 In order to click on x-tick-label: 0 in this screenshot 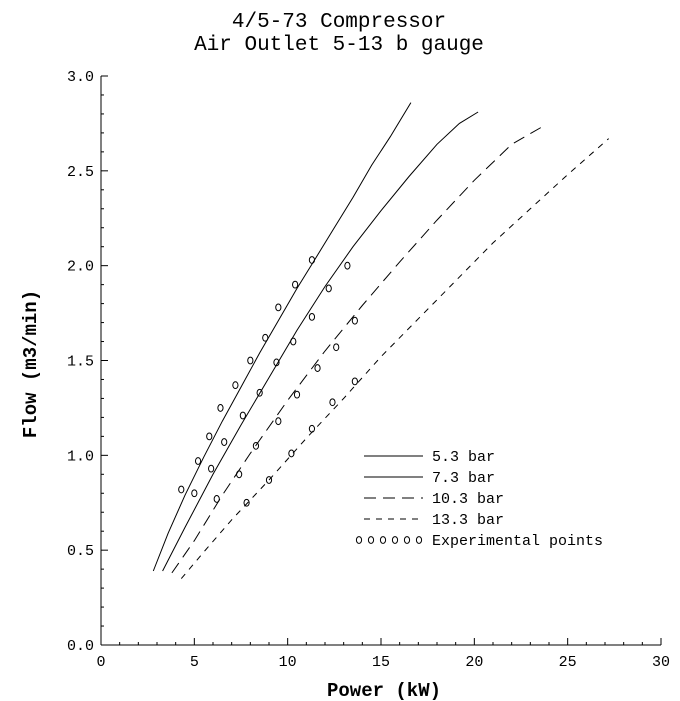, I will do `click(100, 662)`.